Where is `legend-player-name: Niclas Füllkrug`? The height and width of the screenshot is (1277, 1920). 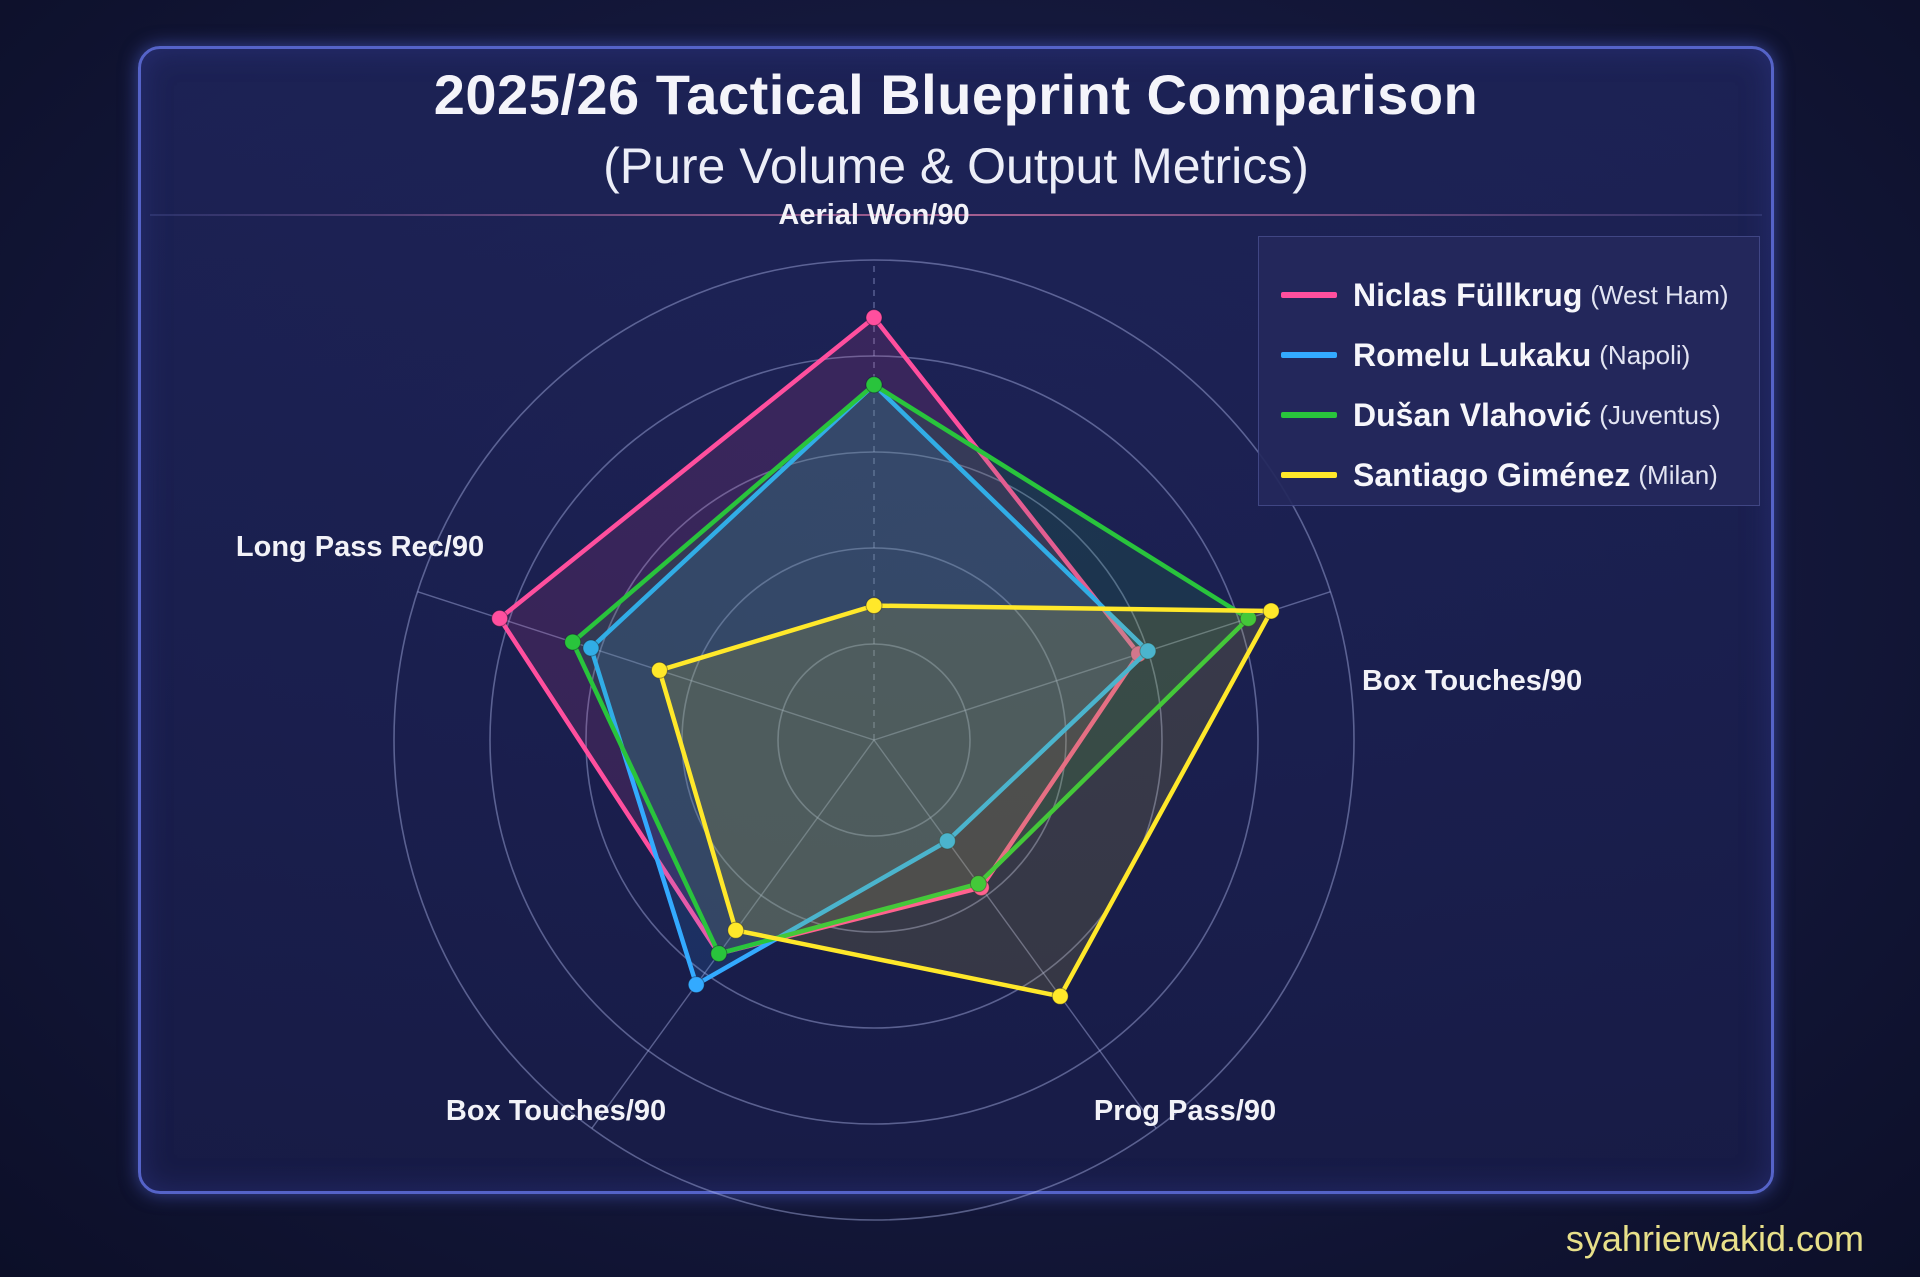 legend-player-name: Niclas Füllkrug is located at coordinates (1468, 294).